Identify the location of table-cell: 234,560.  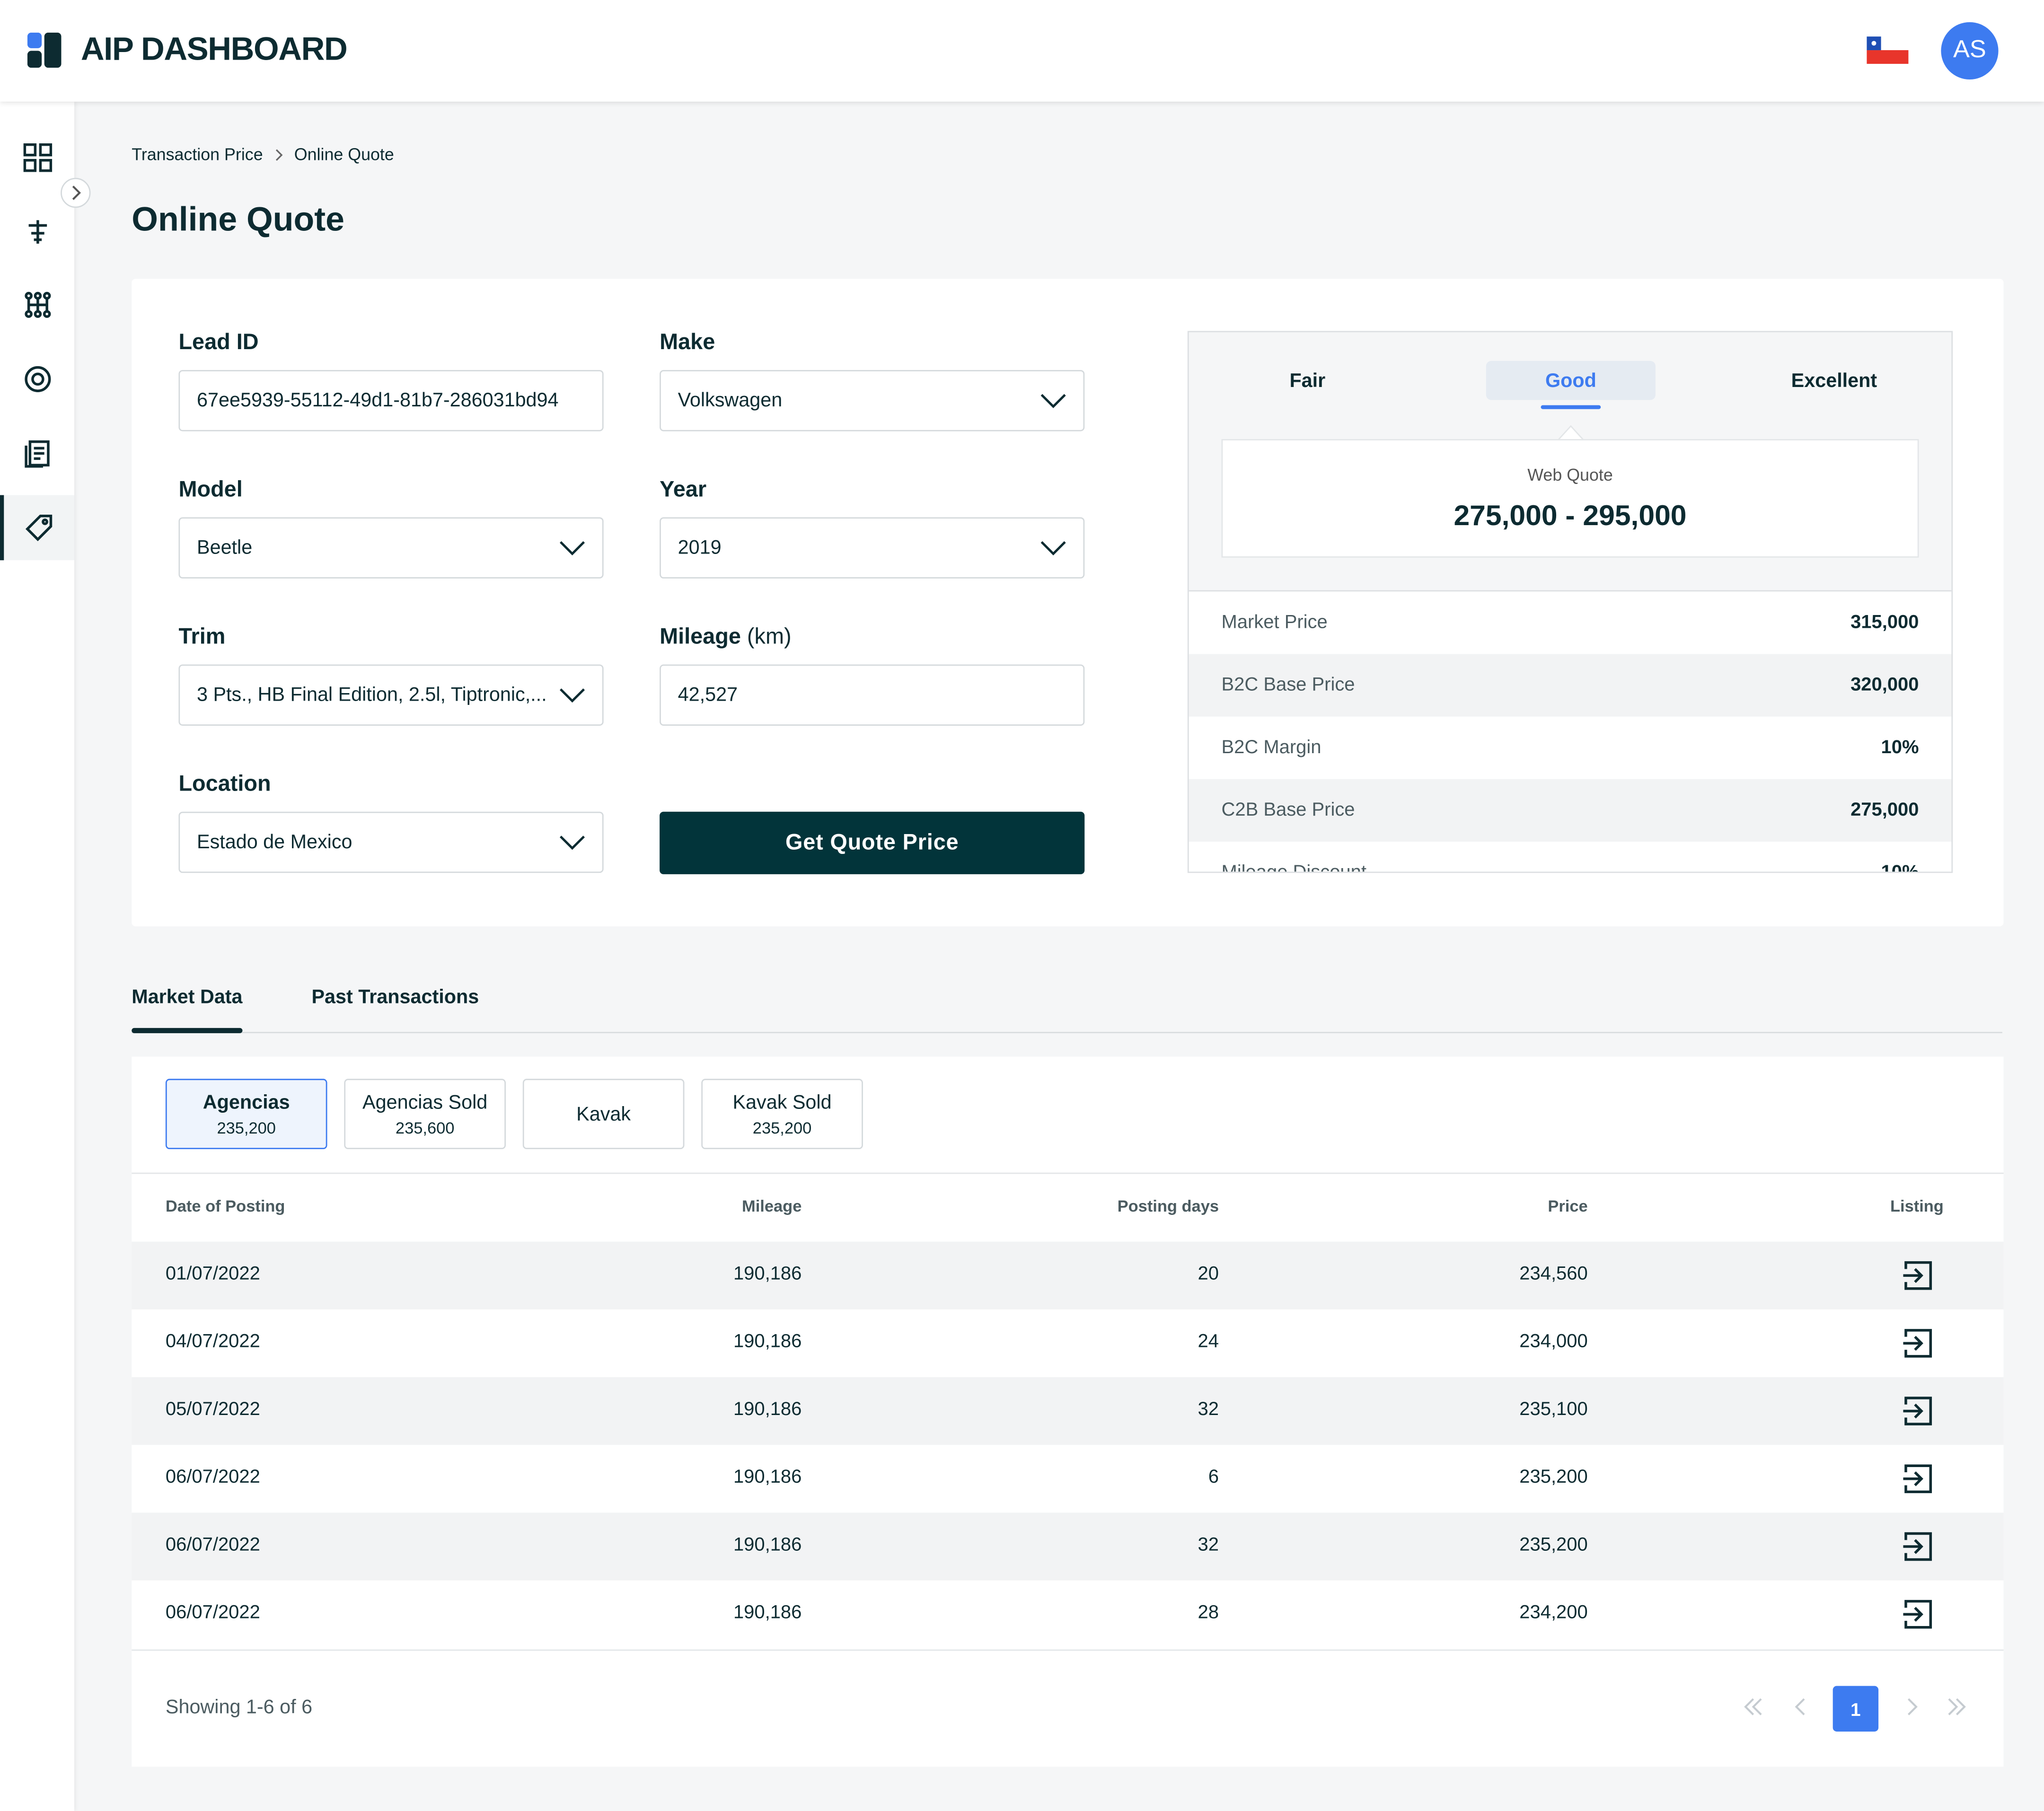
(1553, 1274).